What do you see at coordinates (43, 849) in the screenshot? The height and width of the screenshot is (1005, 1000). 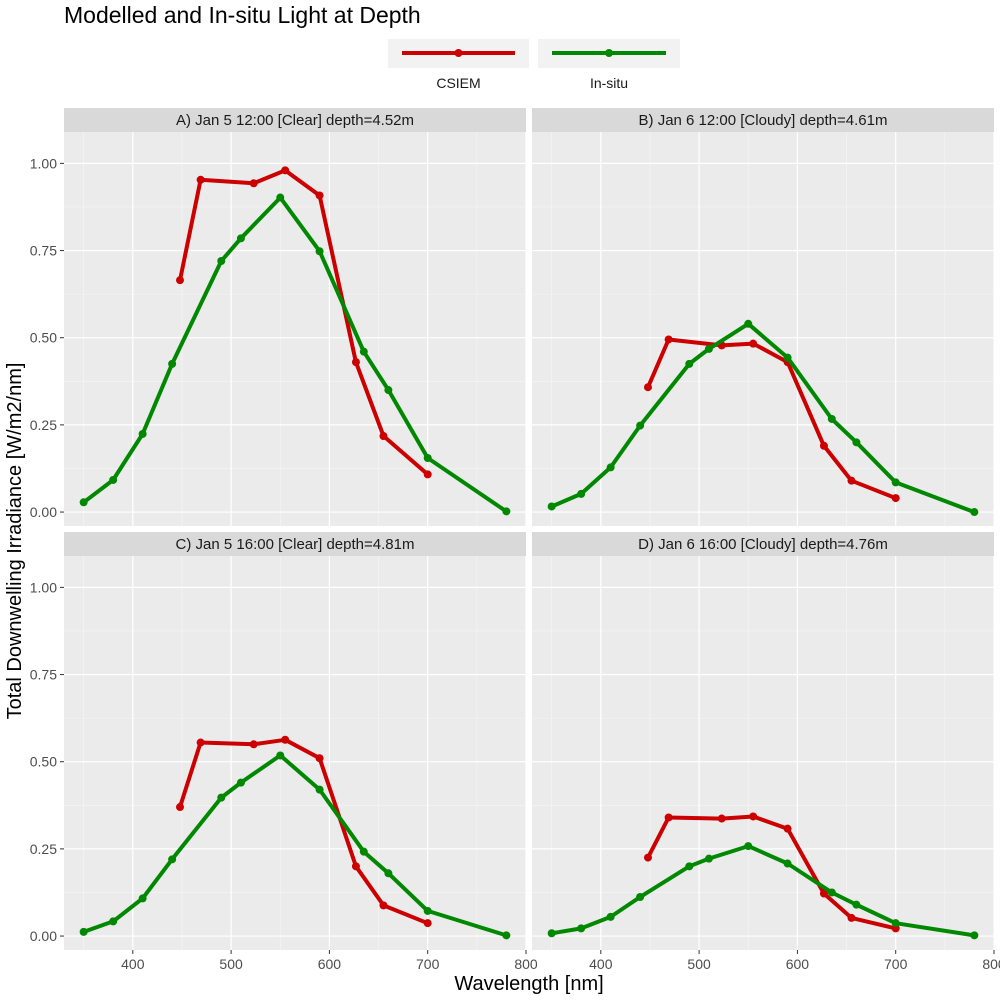 I see `panel-c-y-tick-label: 0.25` at bounding box center [43, 849].